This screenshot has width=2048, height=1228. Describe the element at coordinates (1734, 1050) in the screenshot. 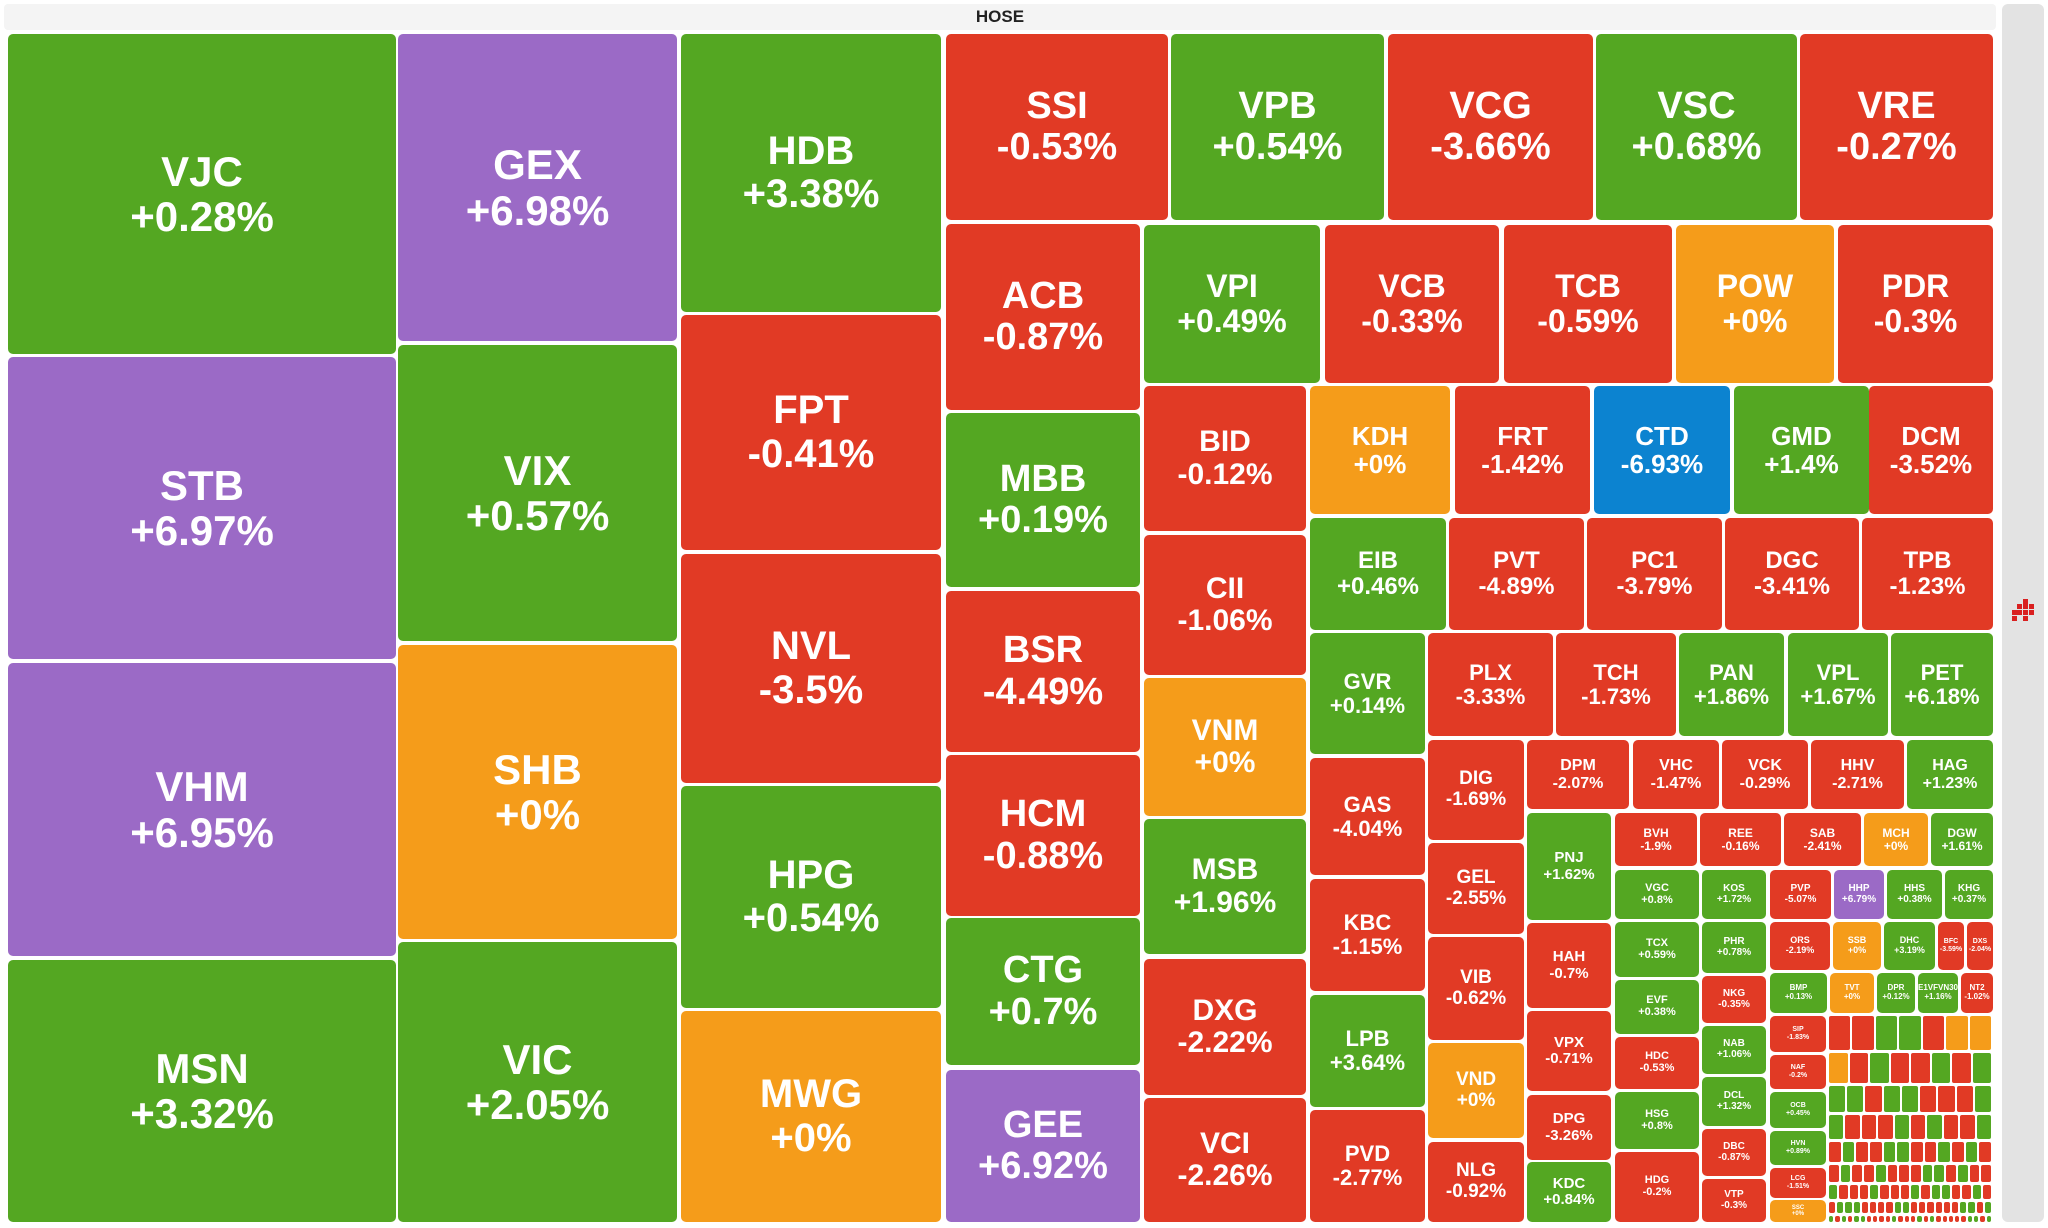

I see `tile-nab: NAB +1.06%` at that location.